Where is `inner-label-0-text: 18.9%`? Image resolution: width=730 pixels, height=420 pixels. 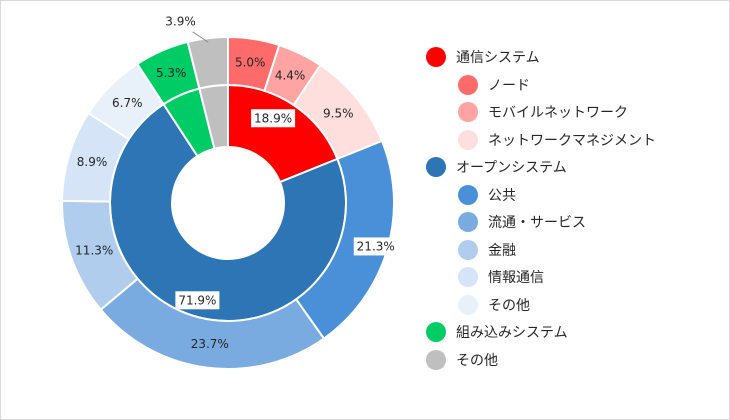 inner-label-0-text: 18.9% is located at coordinates (273, 118).